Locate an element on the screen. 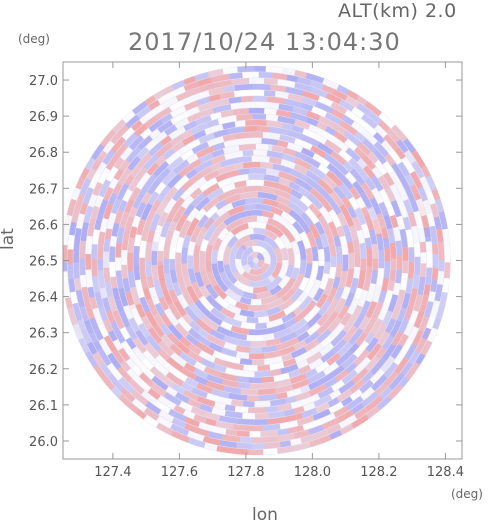  y-tick-label: 26.3 is located at coordinates (43, 334).